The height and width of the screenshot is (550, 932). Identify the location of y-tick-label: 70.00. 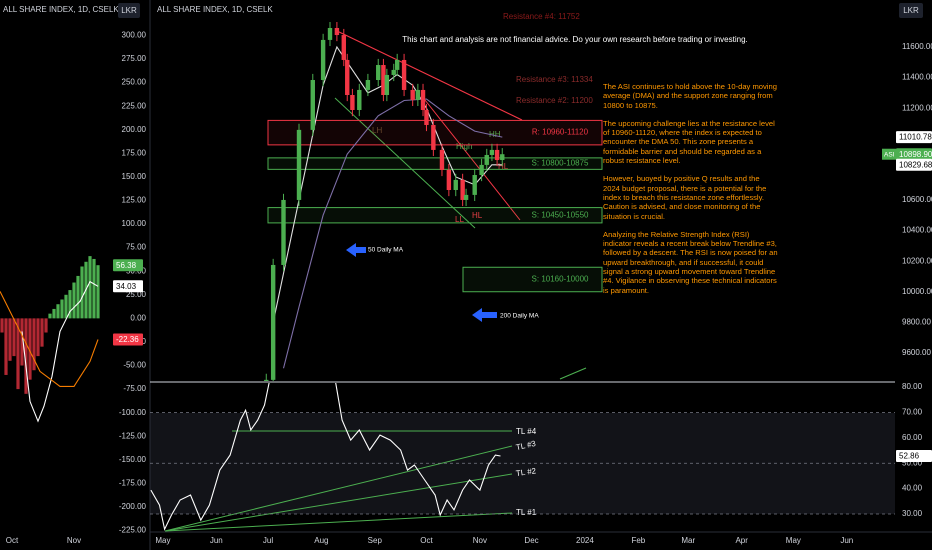
(912, 412).